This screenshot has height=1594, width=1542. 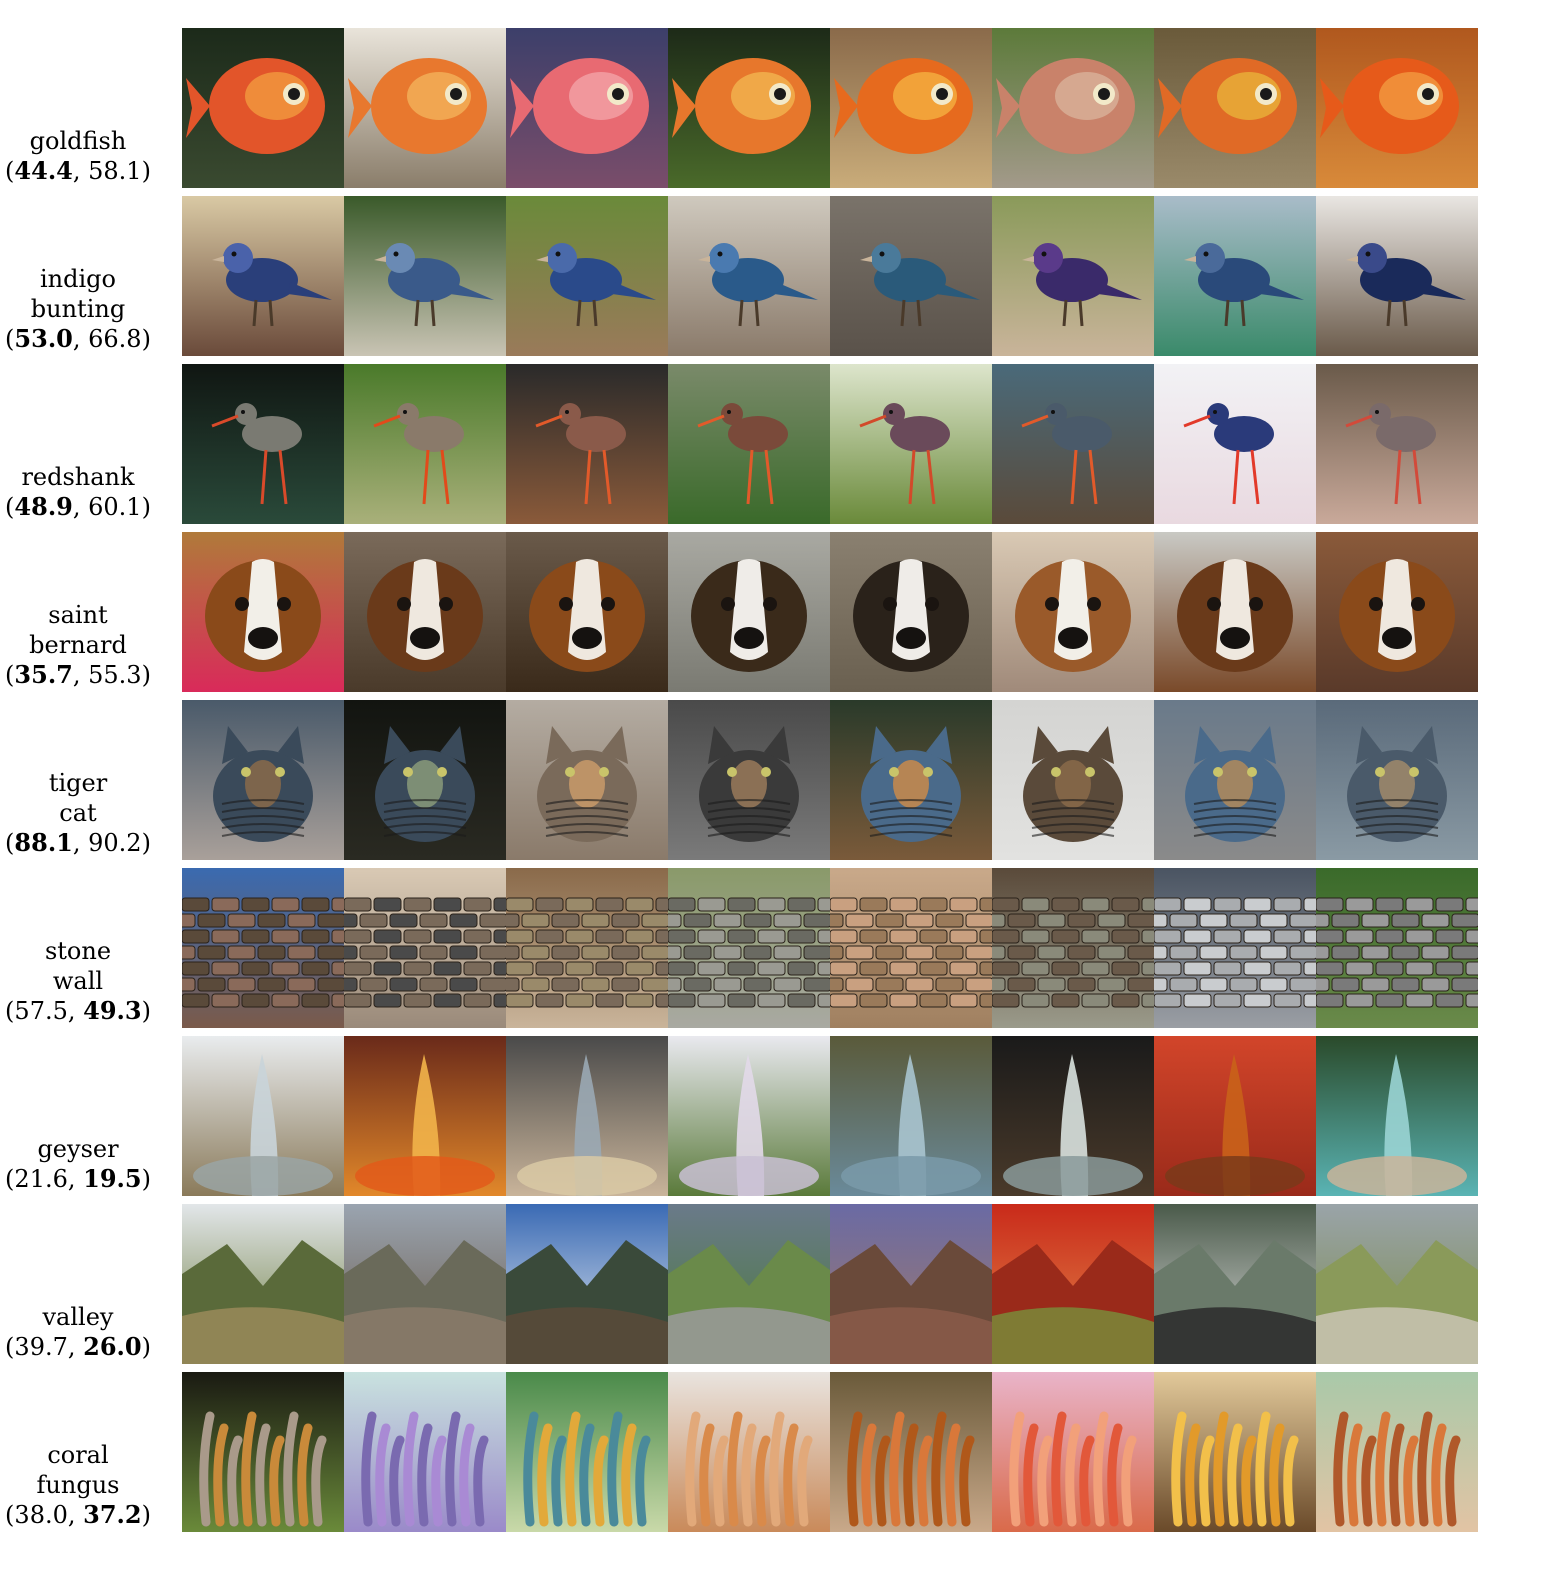 What do you see at coordinates (78, 444) in the screenshot?
I see `class-label: redshank (48.9, 60.1)` at bounding box center [78, 444].